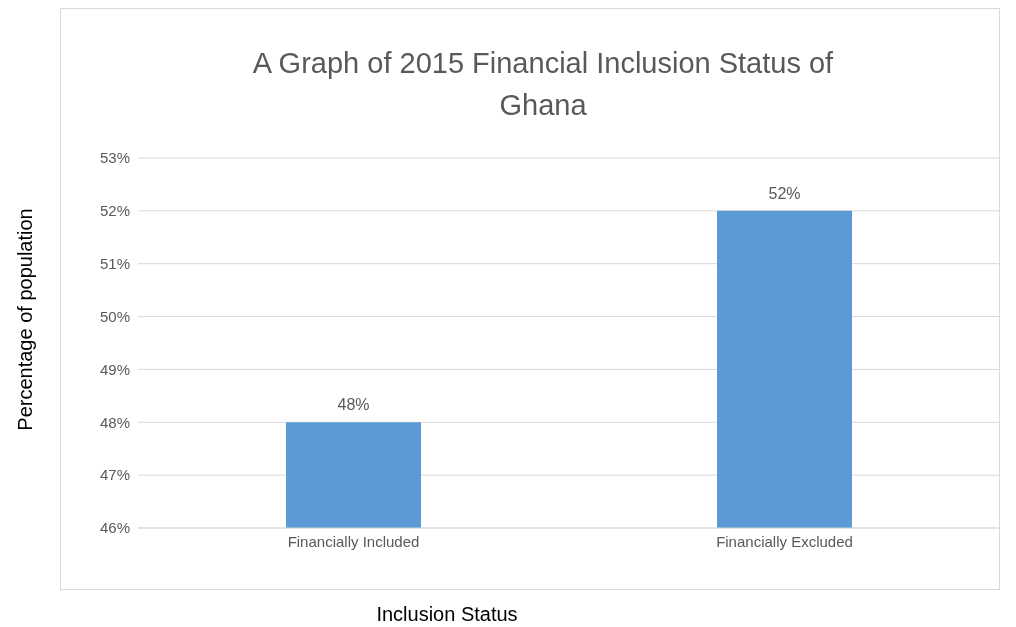 Image resolution: width=1016 pixels, height=627 pixels. I want to click on y-tick-label: 51%, so click(114, 264).